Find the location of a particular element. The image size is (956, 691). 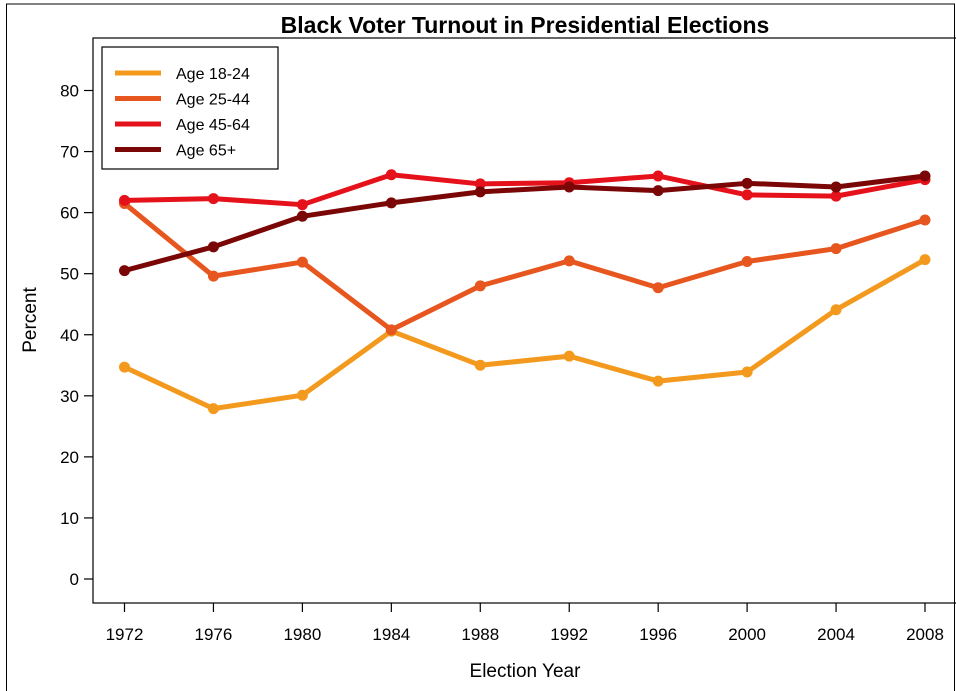

y-tick-label: 60 is located at coordinates (69, 213).